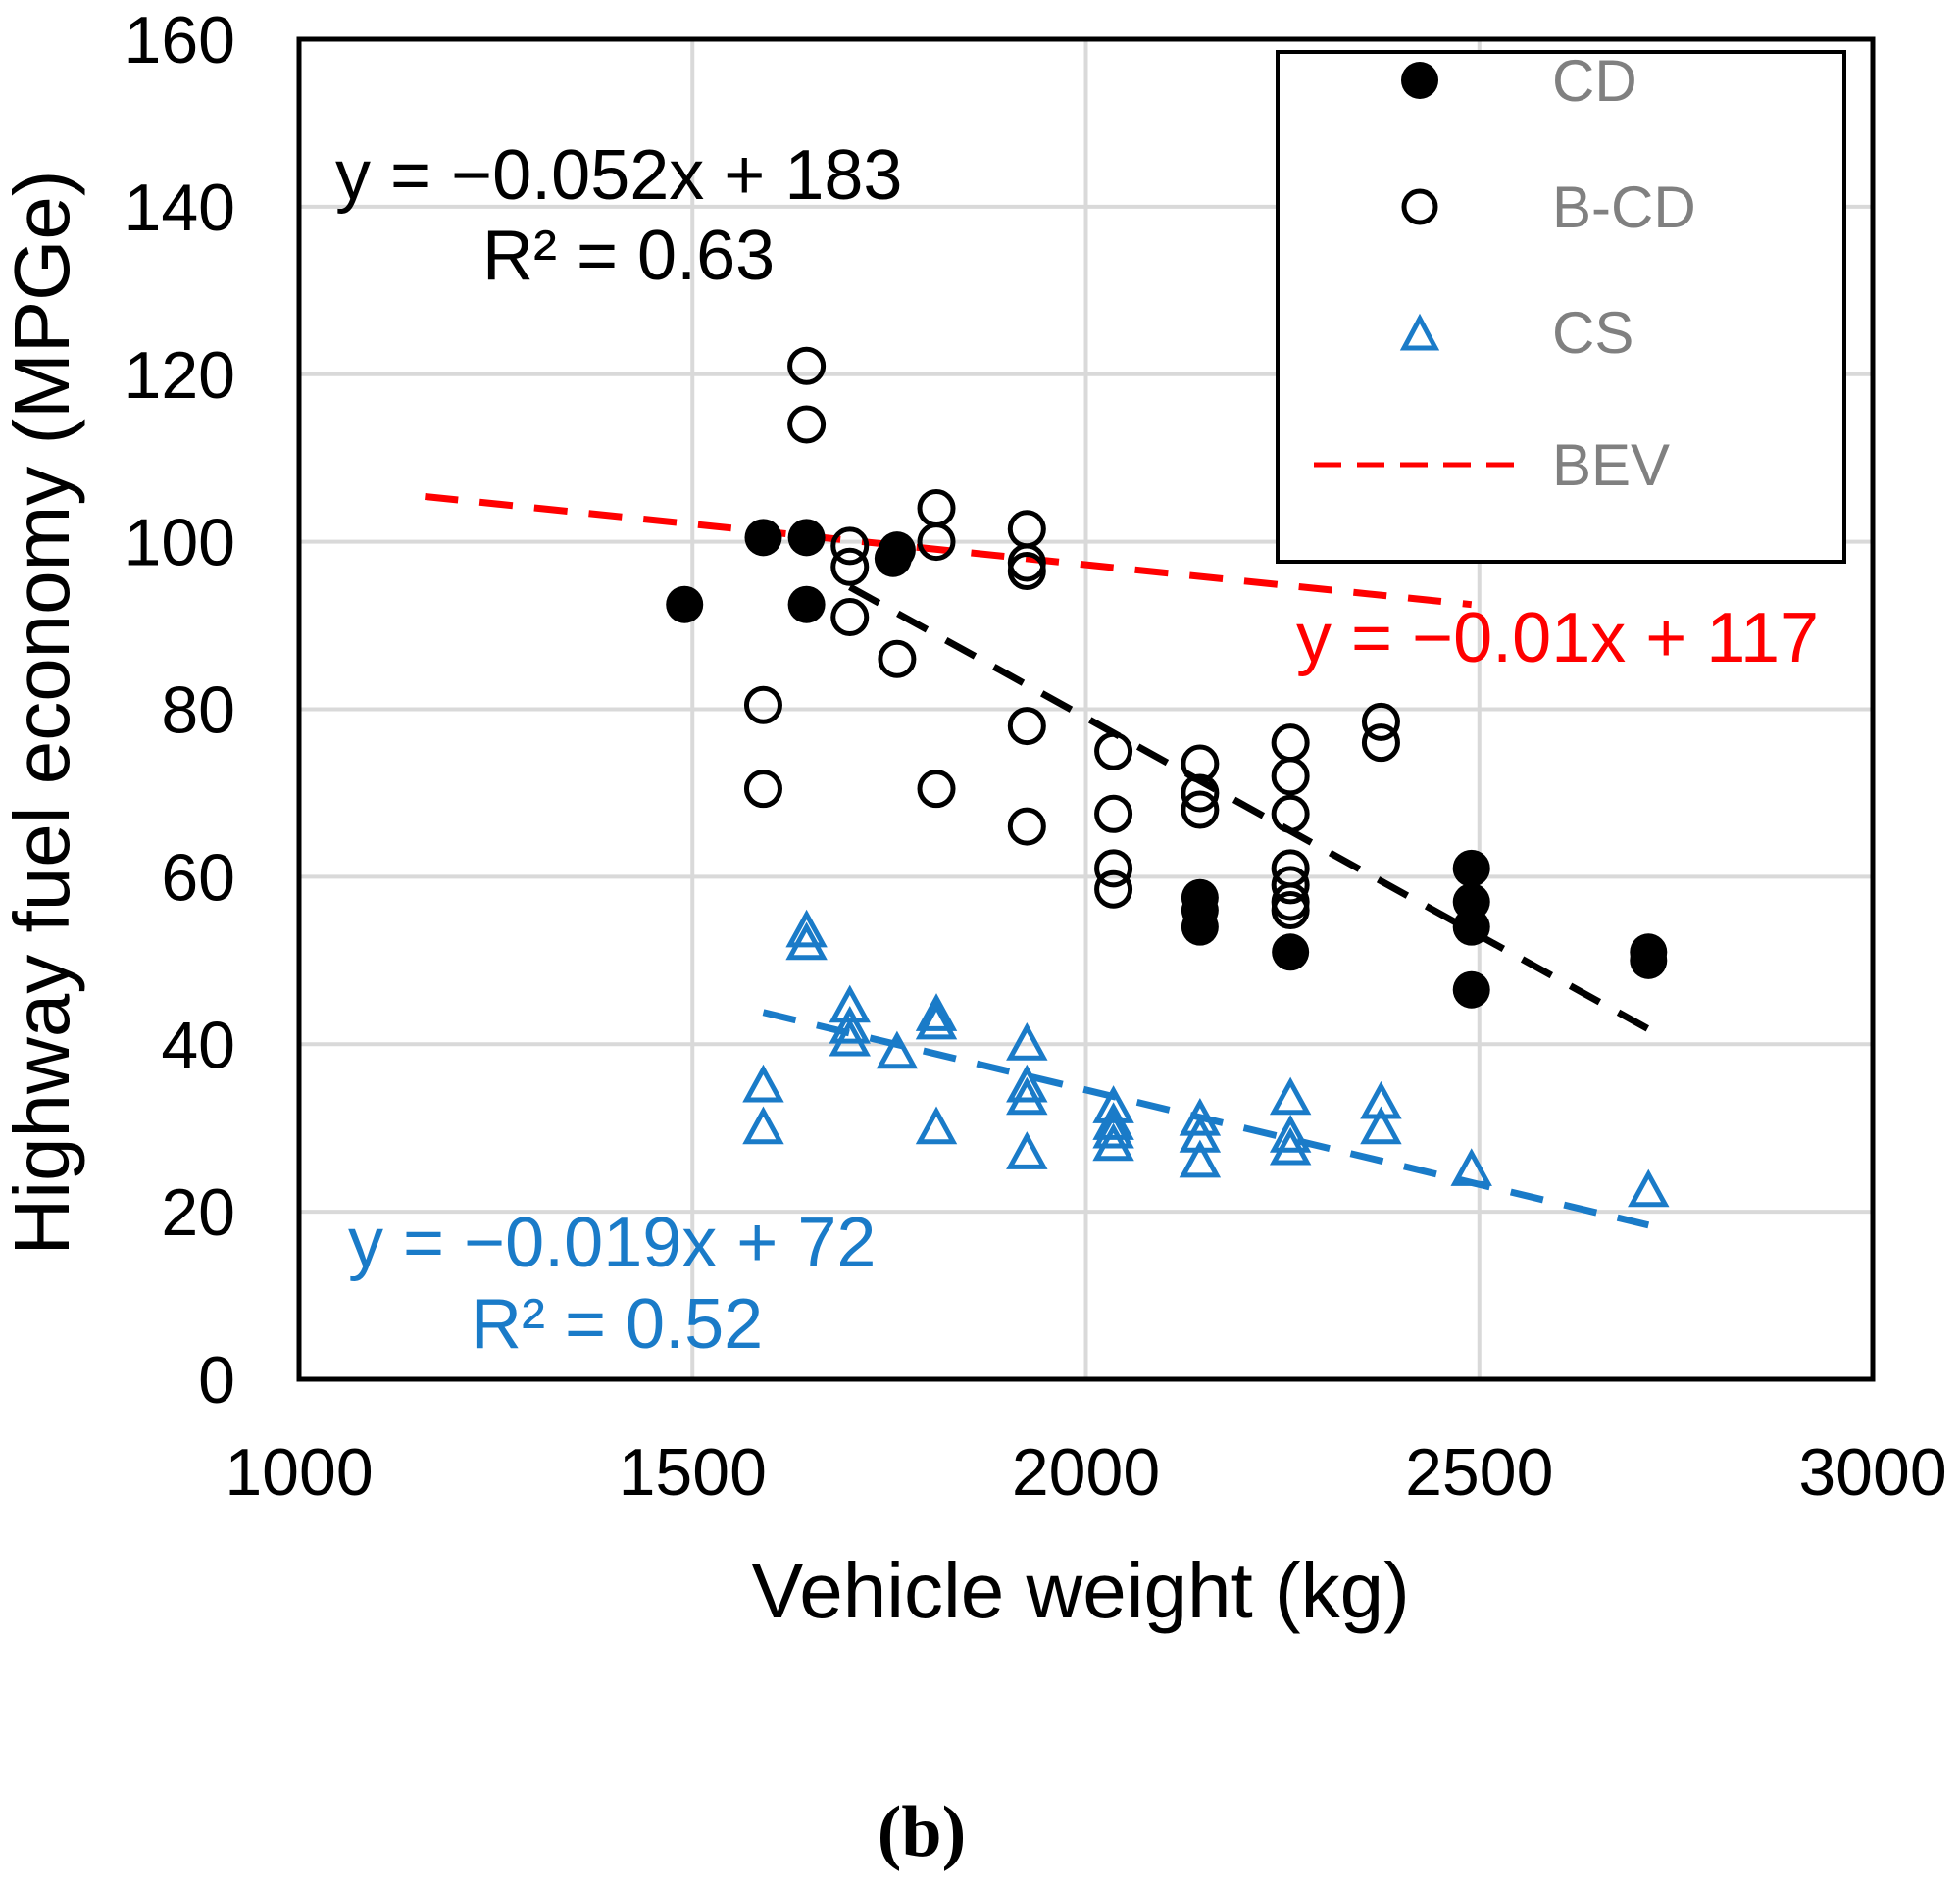 The image size is (1960, 1887). Describe the element at coordinates (180, 208) in the screenshot. I see `y-tick-label: 140` at that location.